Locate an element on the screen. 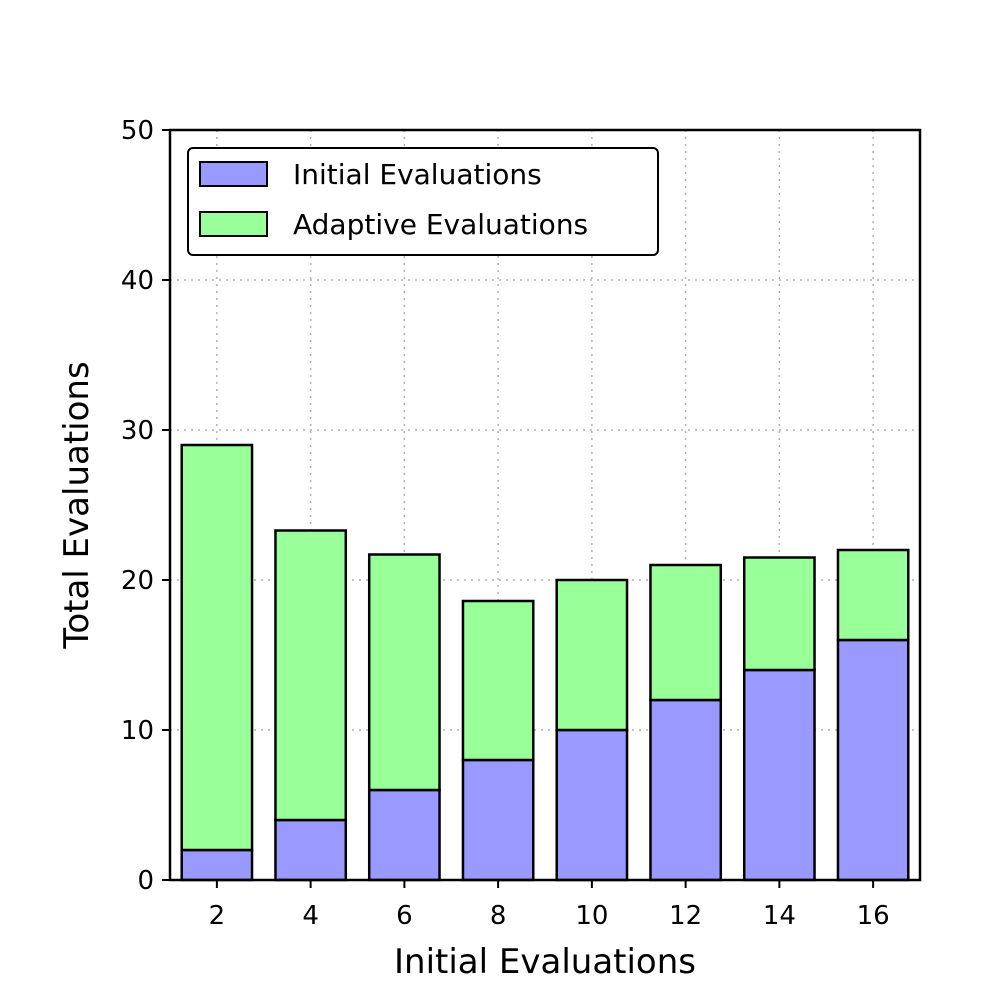 This screenshot has width=1000, height=1000. legend-frame is located at coordinates (423, 201).